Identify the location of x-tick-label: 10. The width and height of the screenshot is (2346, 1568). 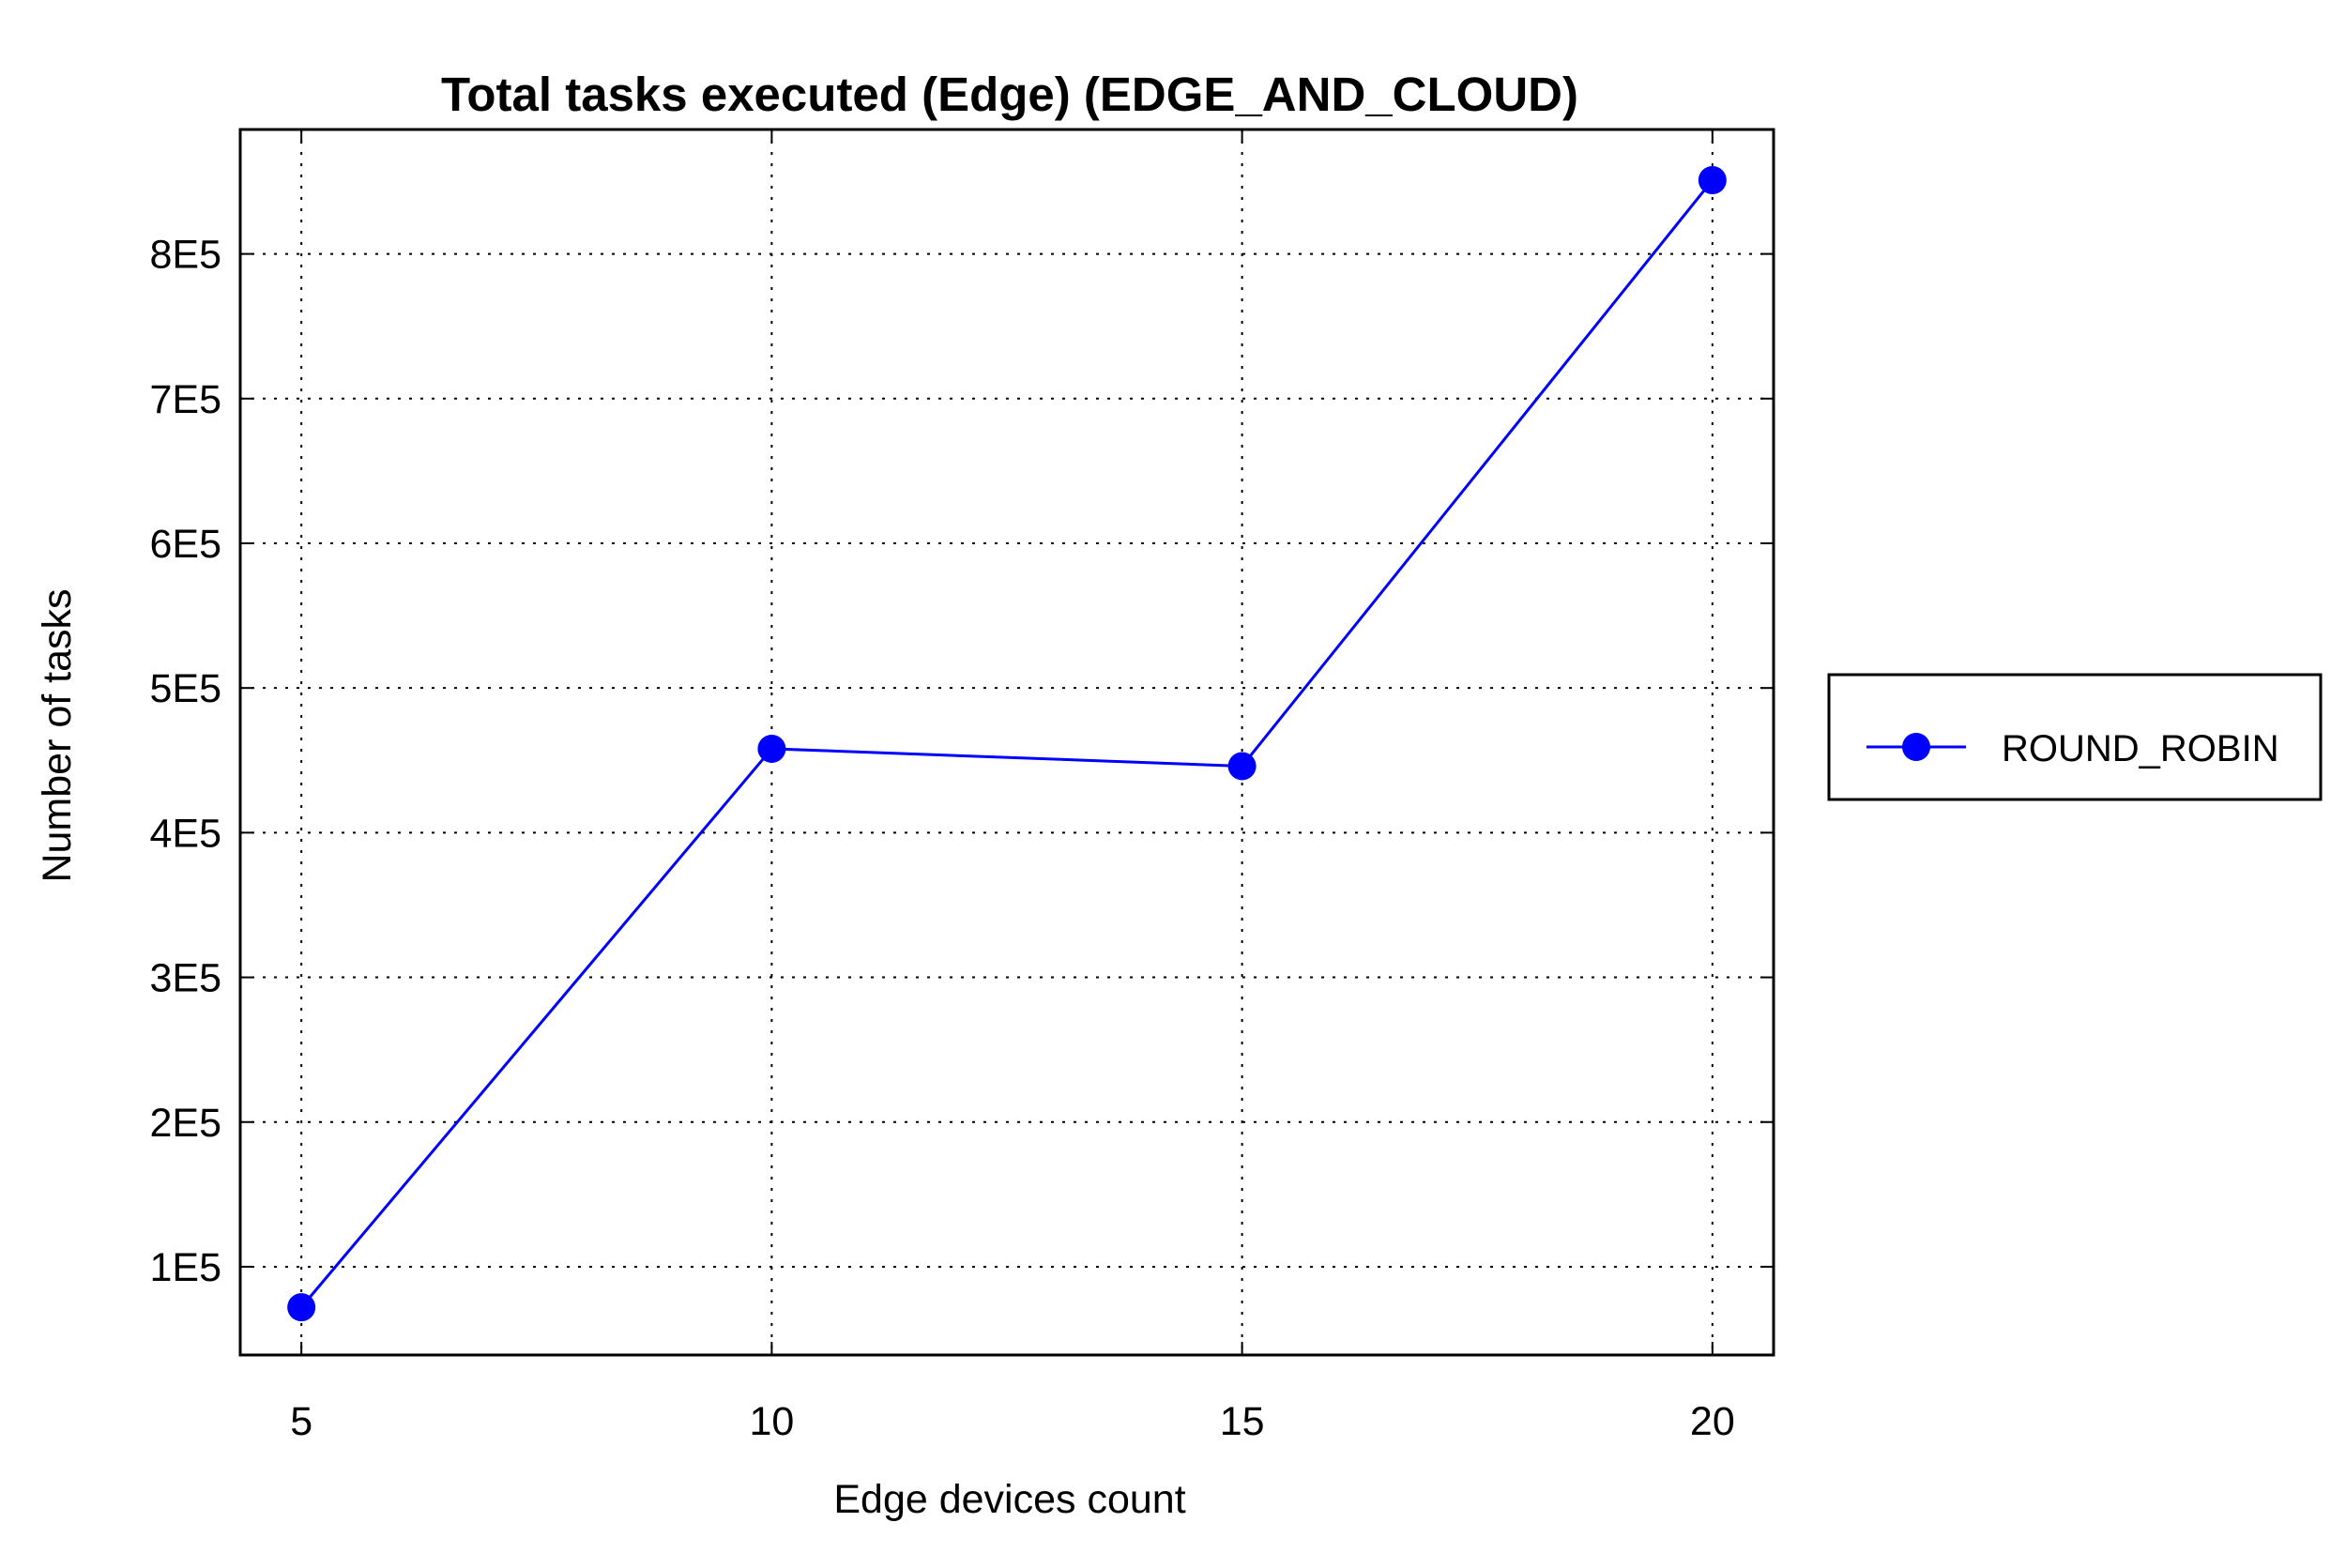
(771, 1421).